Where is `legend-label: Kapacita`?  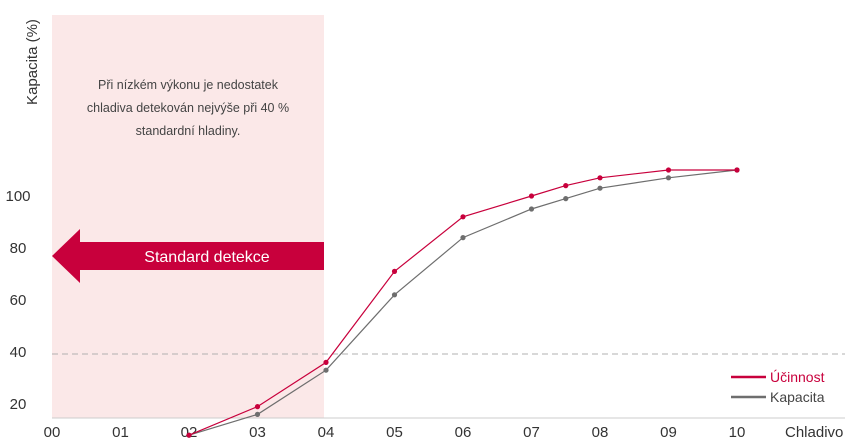 legend-label: Kapacita is located at coordinates (797, 397).